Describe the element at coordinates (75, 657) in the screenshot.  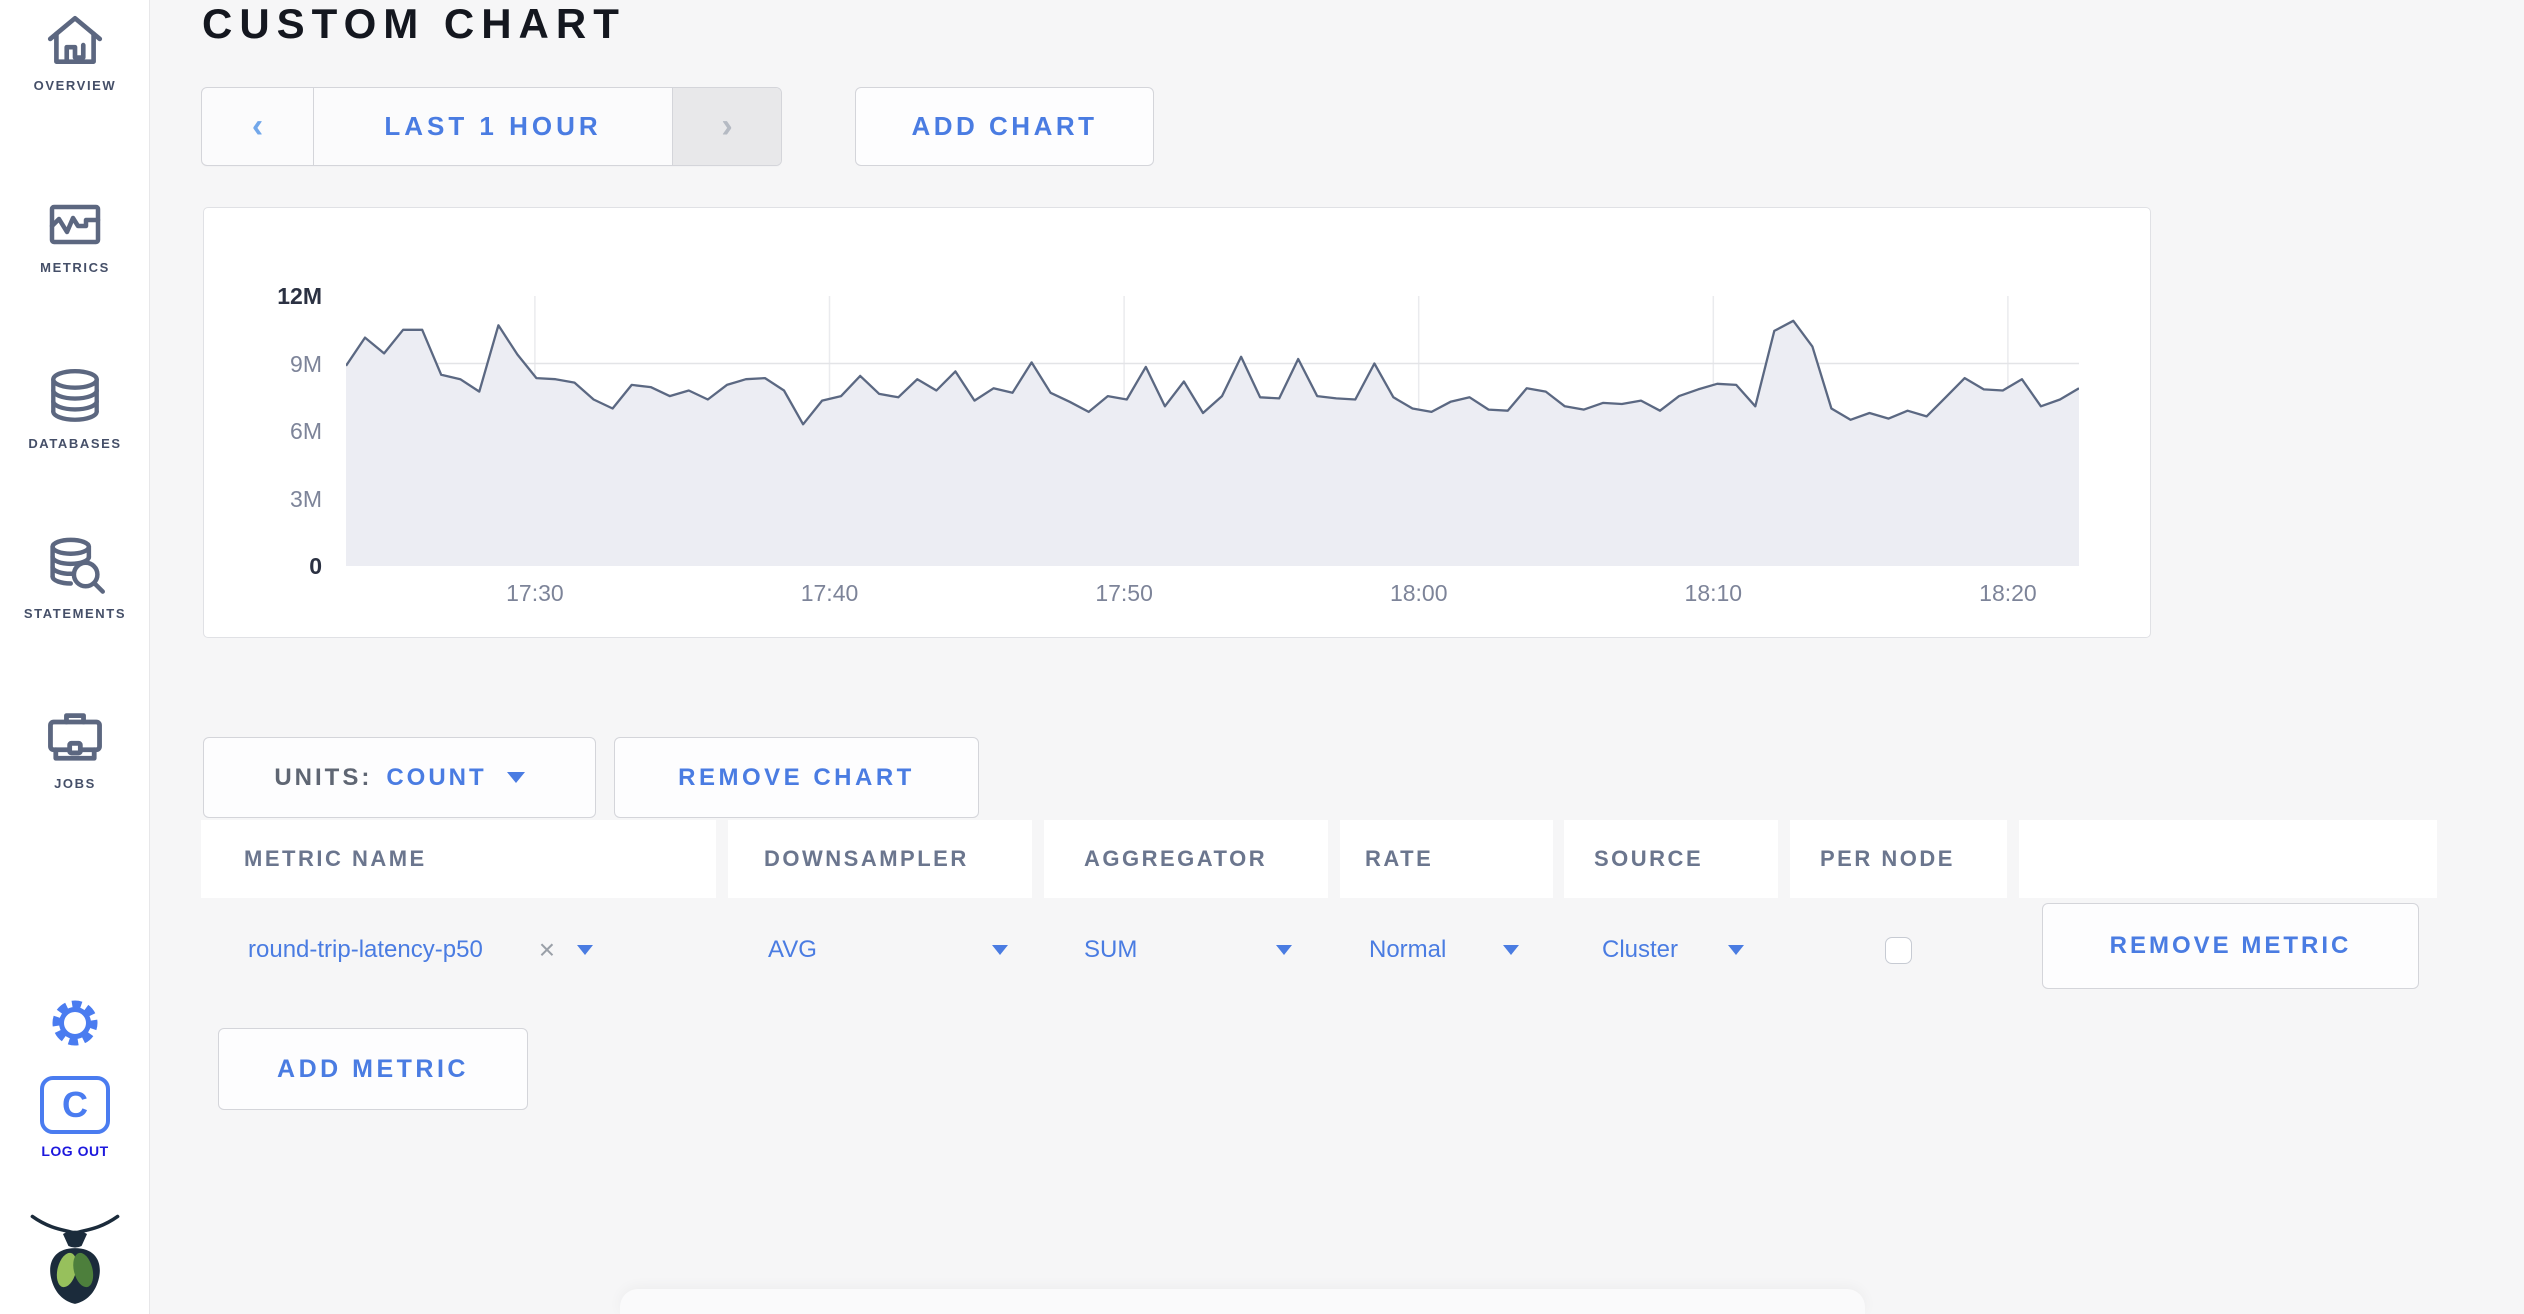
I see `sidebar: OVERVIEW METRICS DATABASE` at that location.